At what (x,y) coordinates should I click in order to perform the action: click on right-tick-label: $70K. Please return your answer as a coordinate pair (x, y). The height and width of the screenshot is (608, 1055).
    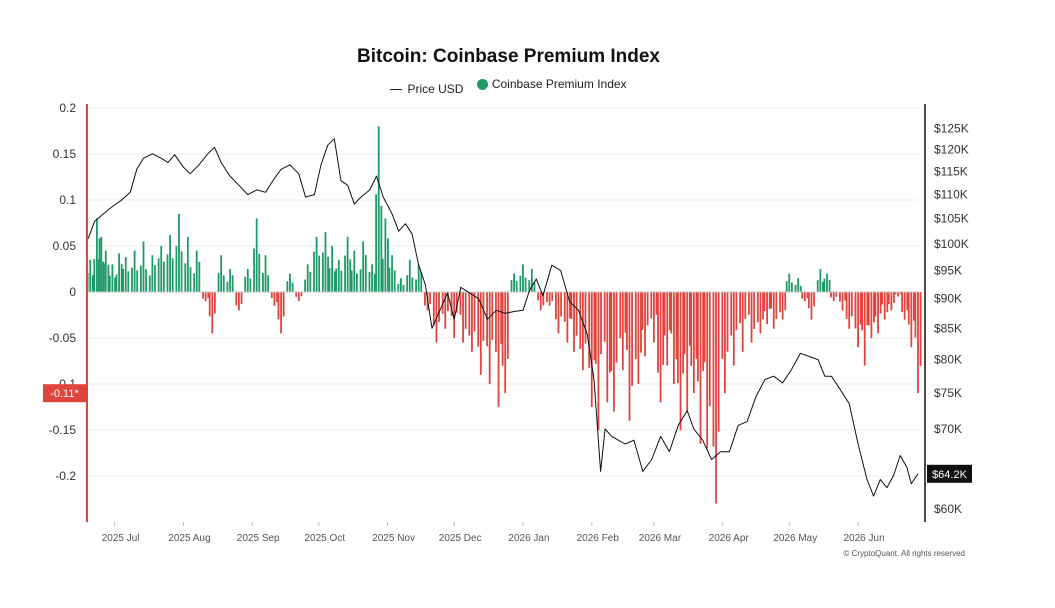
    Looking at the image, I should click on (948, 429).